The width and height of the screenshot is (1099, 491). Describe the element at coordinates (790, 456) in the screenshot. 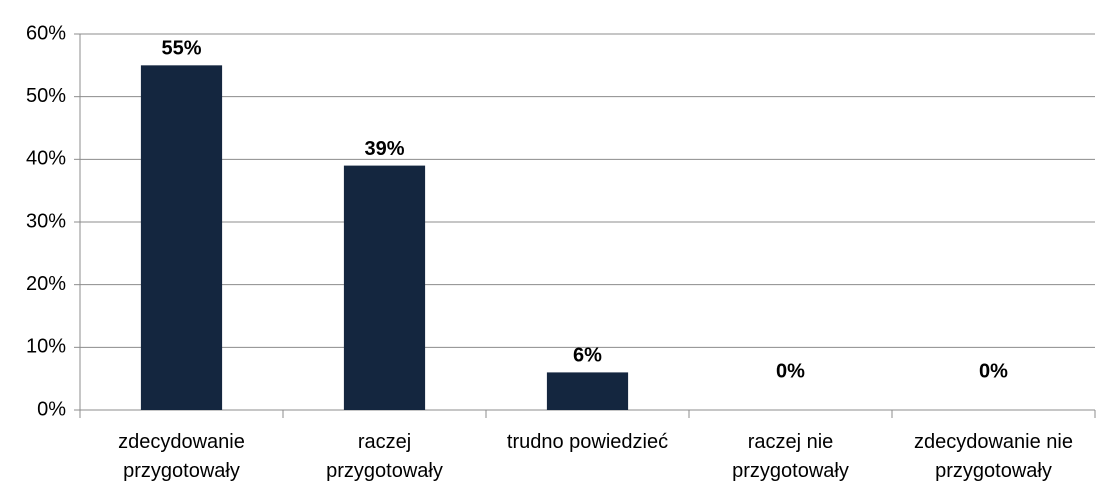

I see `x-tick-label: raczej nie przygotowały` at that location.